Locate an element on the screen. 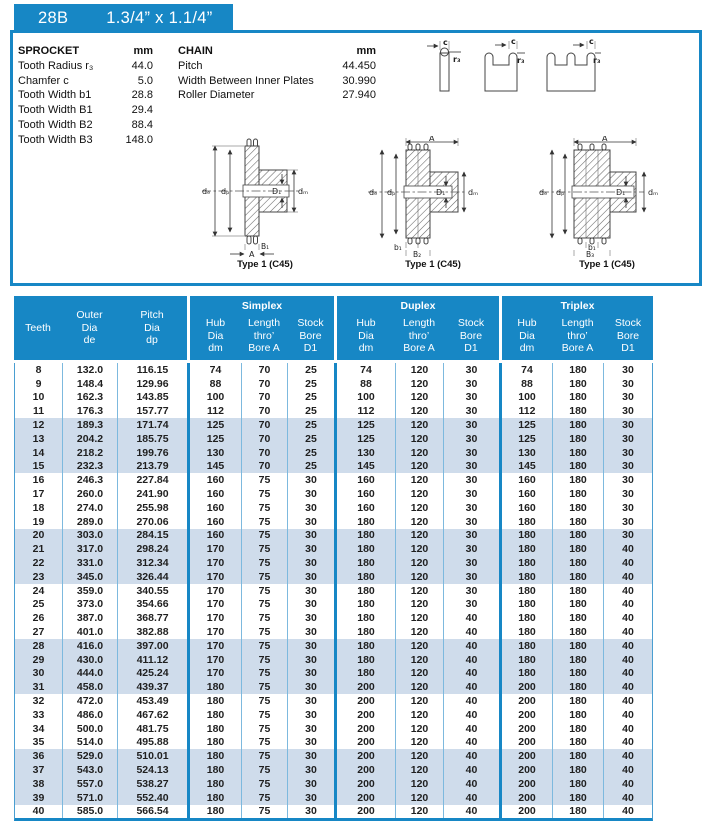 The height and width of the screenshot is (832, 716). table-row: 26 387.0 368.77 170 75 30 180 120 40 180 180 40 is located at coordinates (333, 618).